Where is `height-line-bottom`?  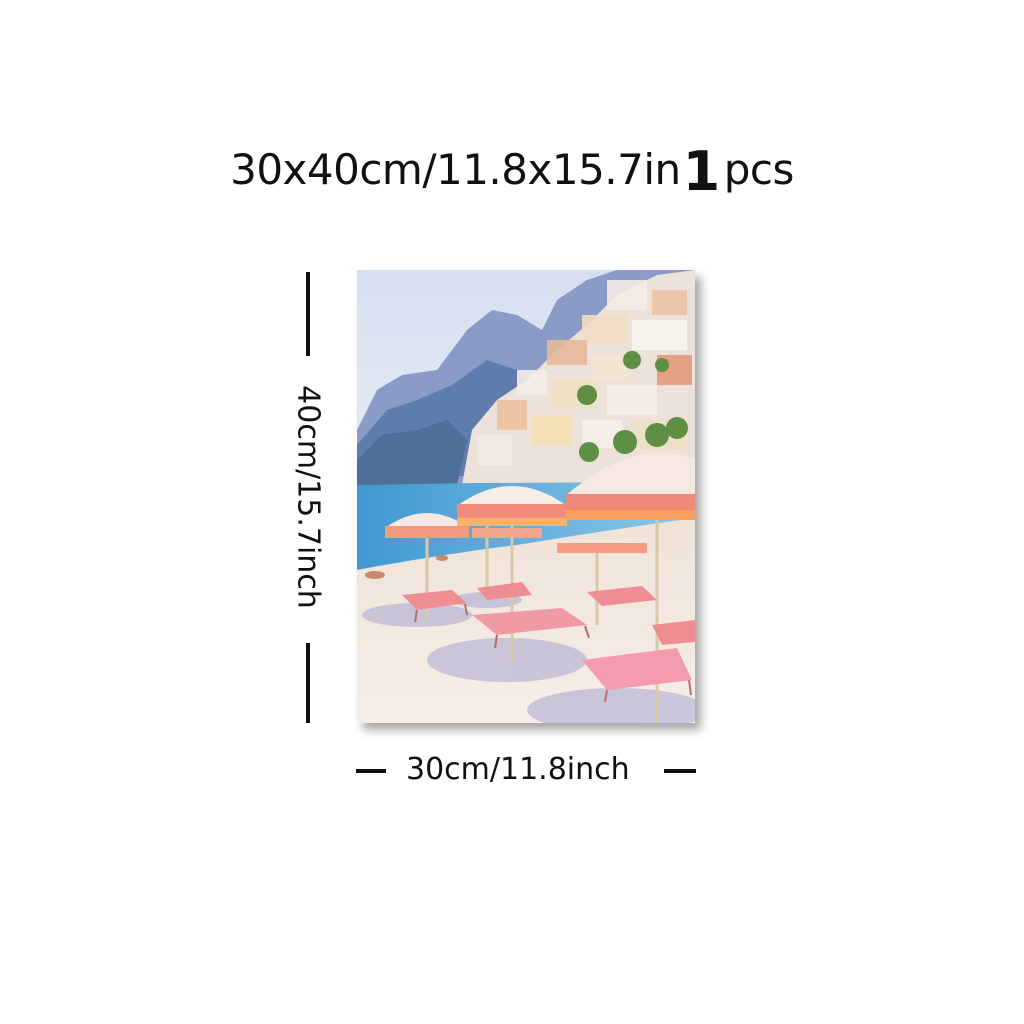
height-line-bottom is located at coordinates (308, 683).